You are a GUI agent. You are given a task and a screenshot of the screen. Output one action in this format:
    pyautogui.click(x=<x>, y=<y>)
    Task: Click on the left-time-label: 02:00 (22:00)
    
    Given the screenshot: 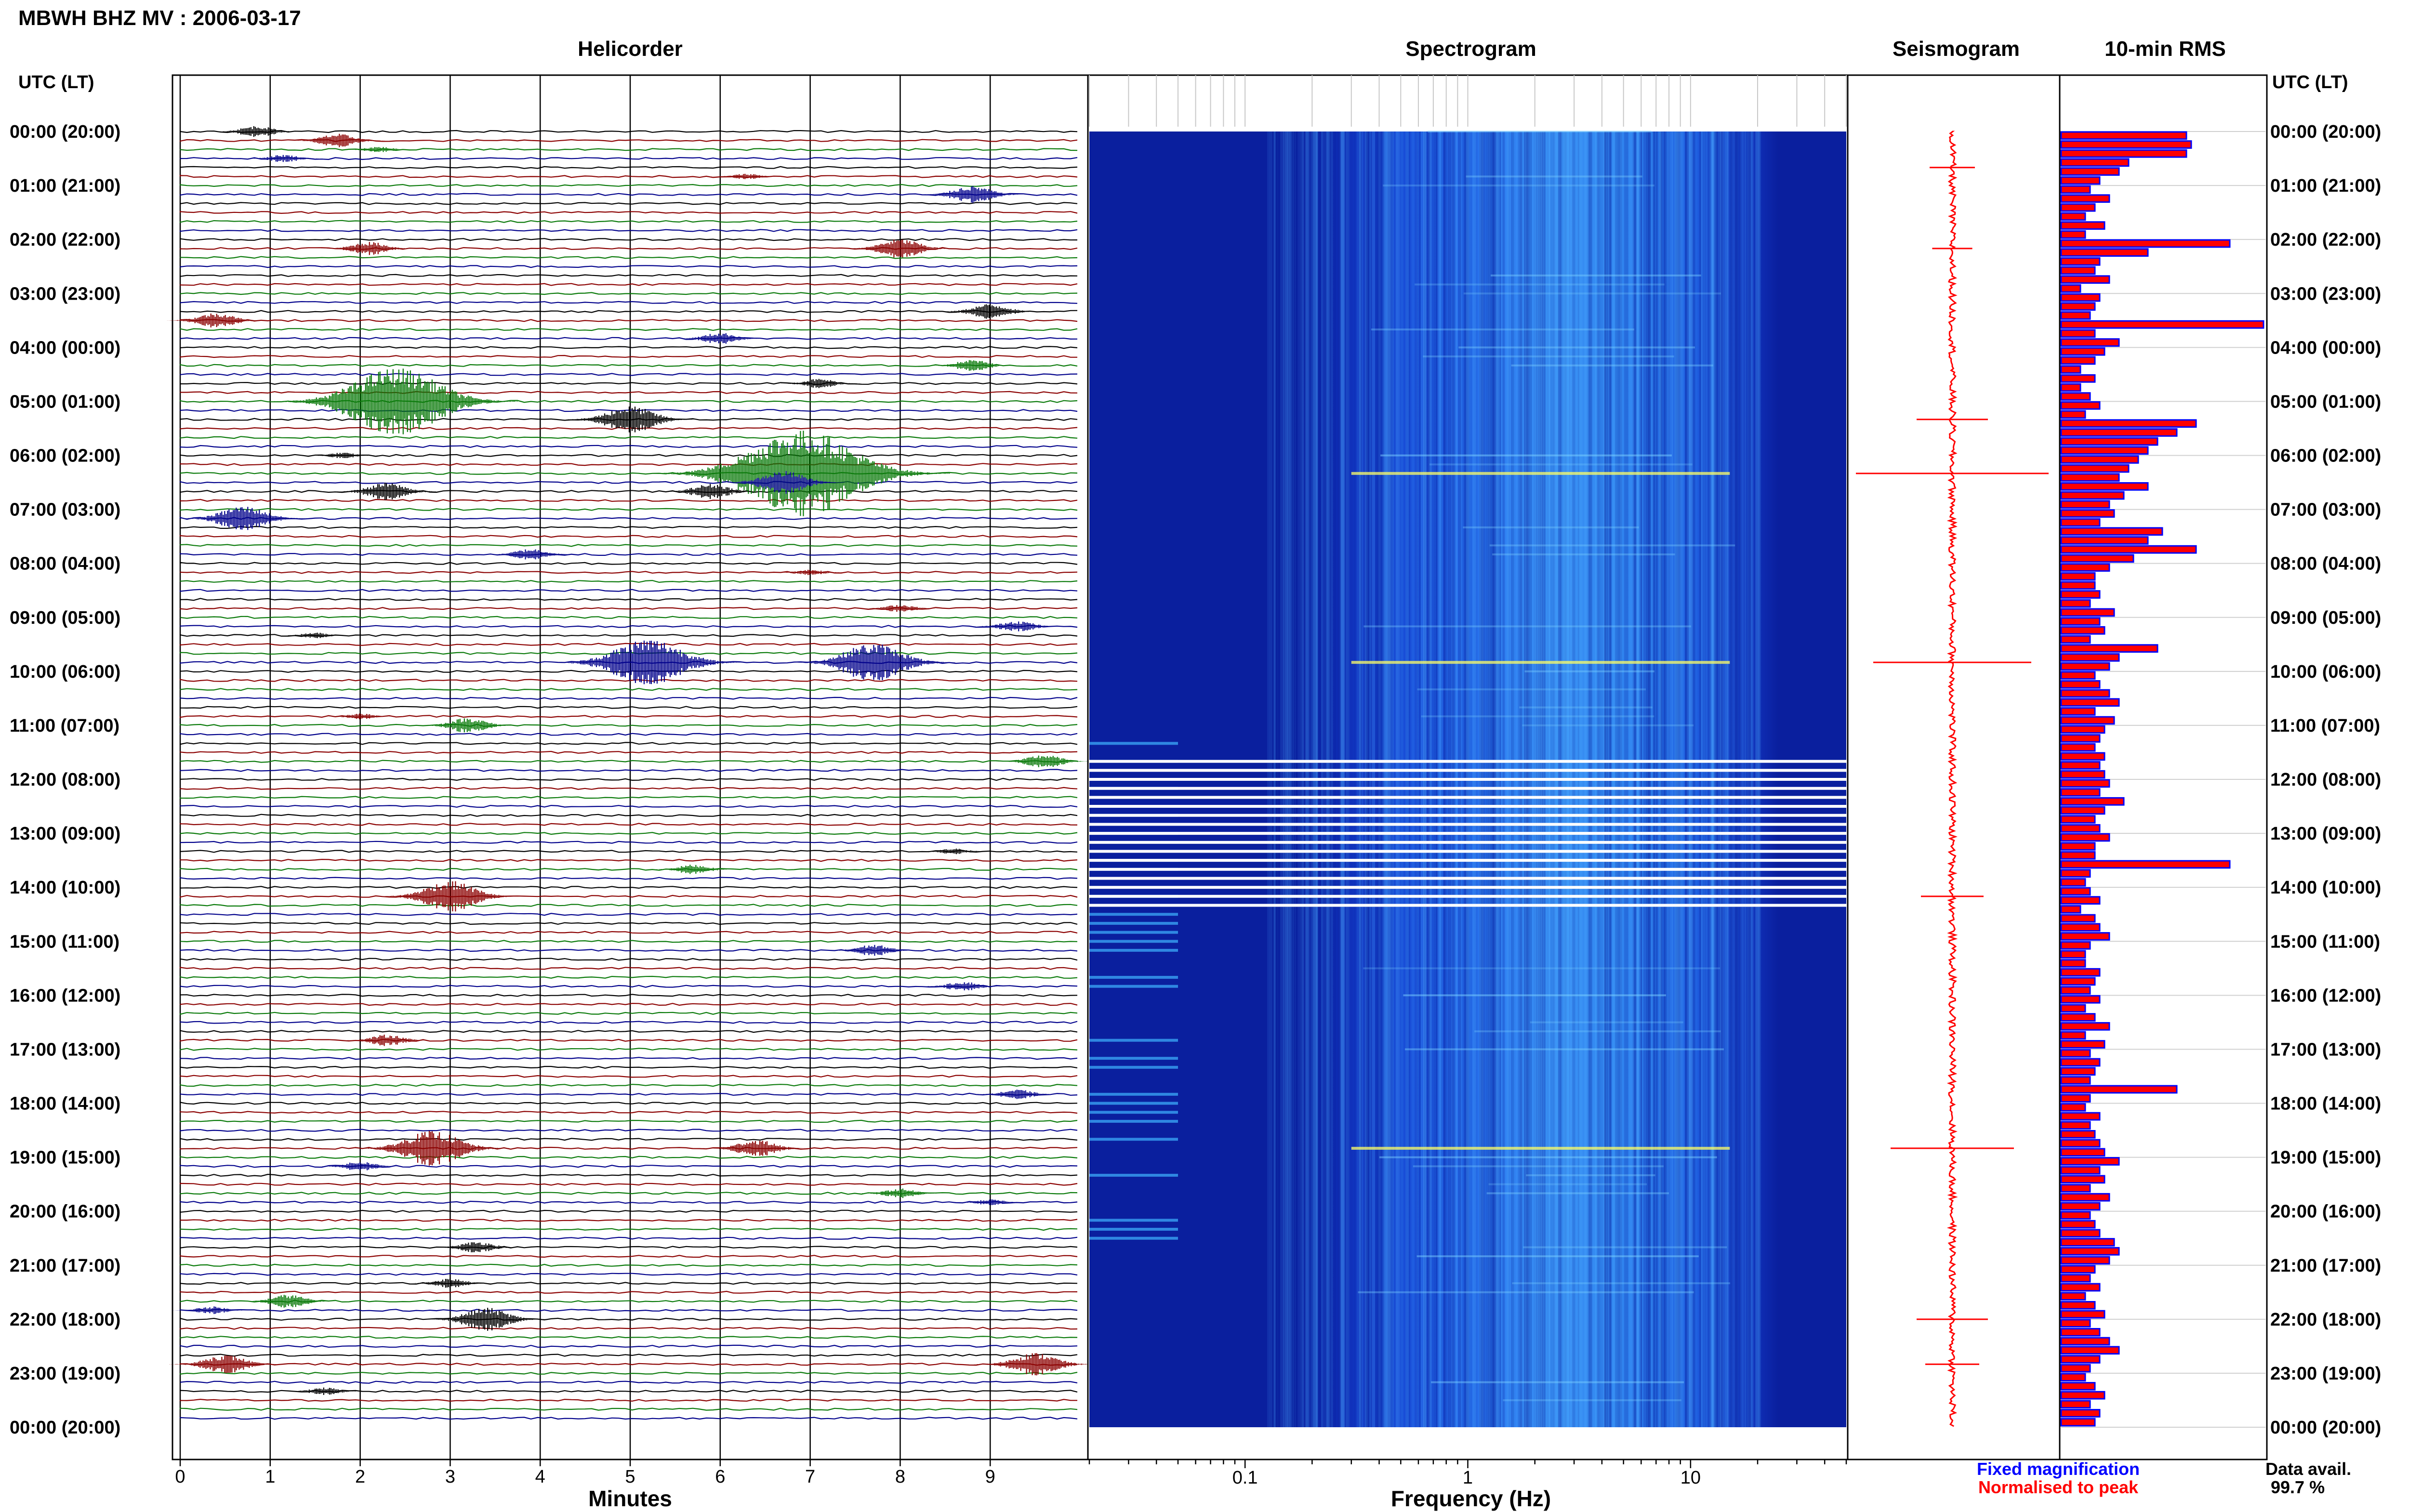 What is the action you would take?
    pyautogui.click(x=65, y=240)
    